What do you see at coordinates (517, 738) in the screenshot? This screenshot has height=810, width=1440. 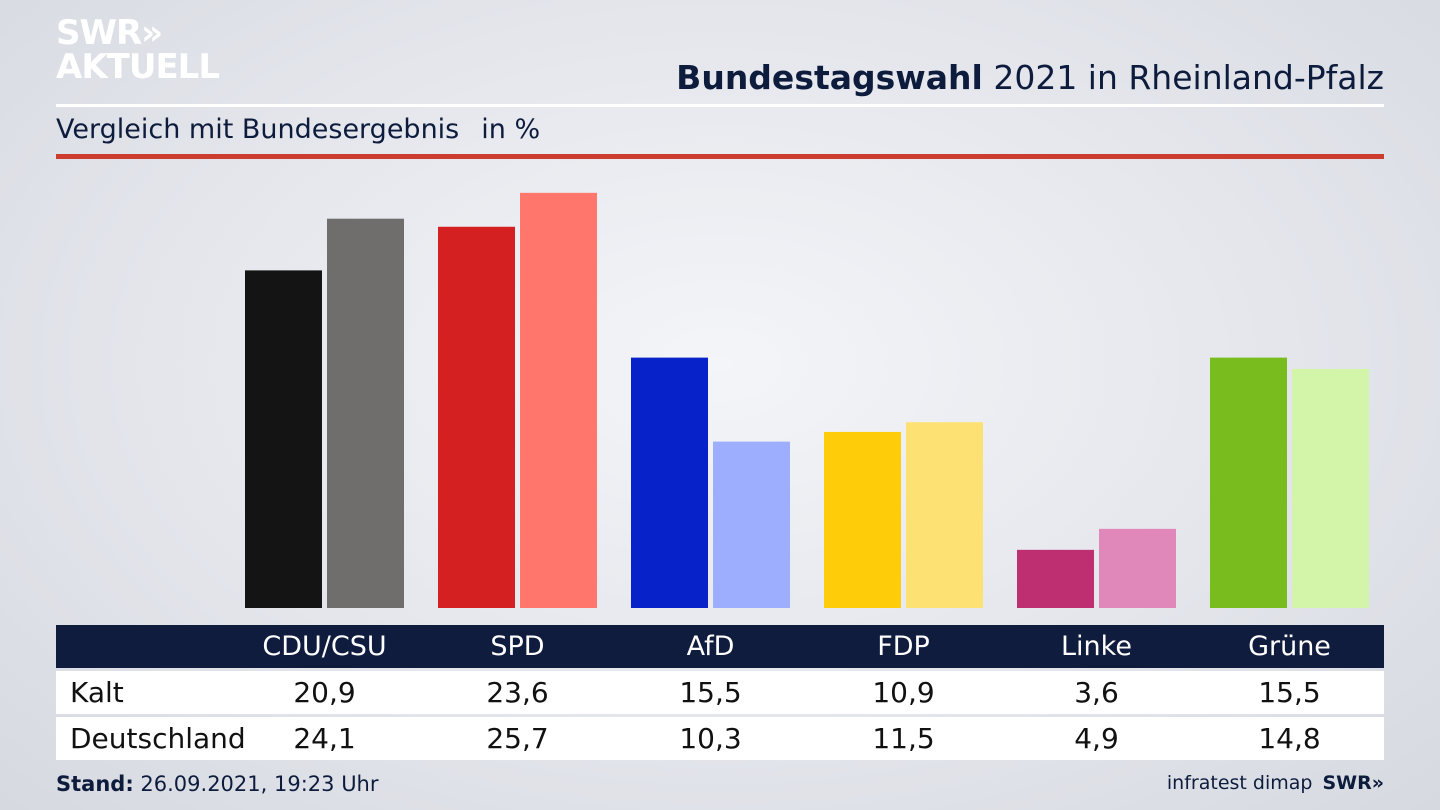 I see `value-spd-deutschland: 25,7` at bounding box center [517, 738].